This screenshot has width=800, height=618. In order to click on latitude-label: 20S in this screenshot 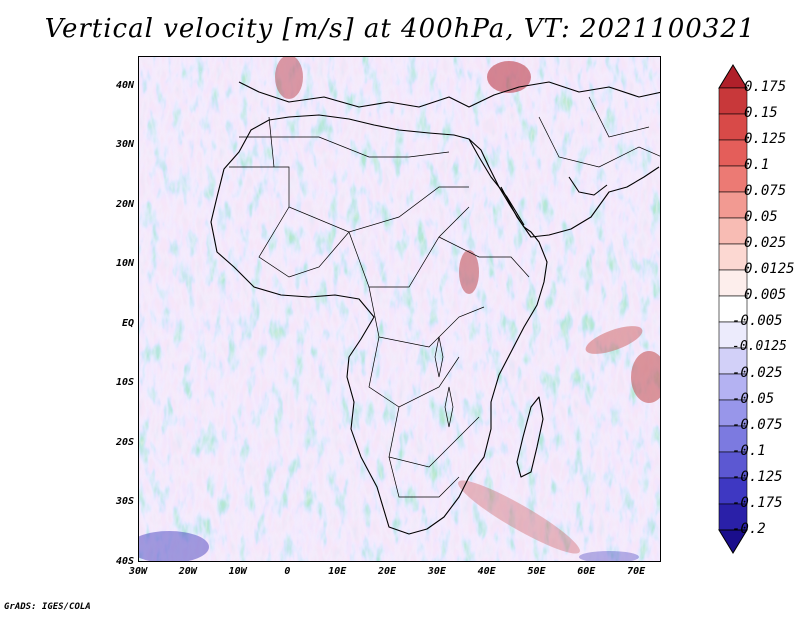, I will do `click(124, 442)`.